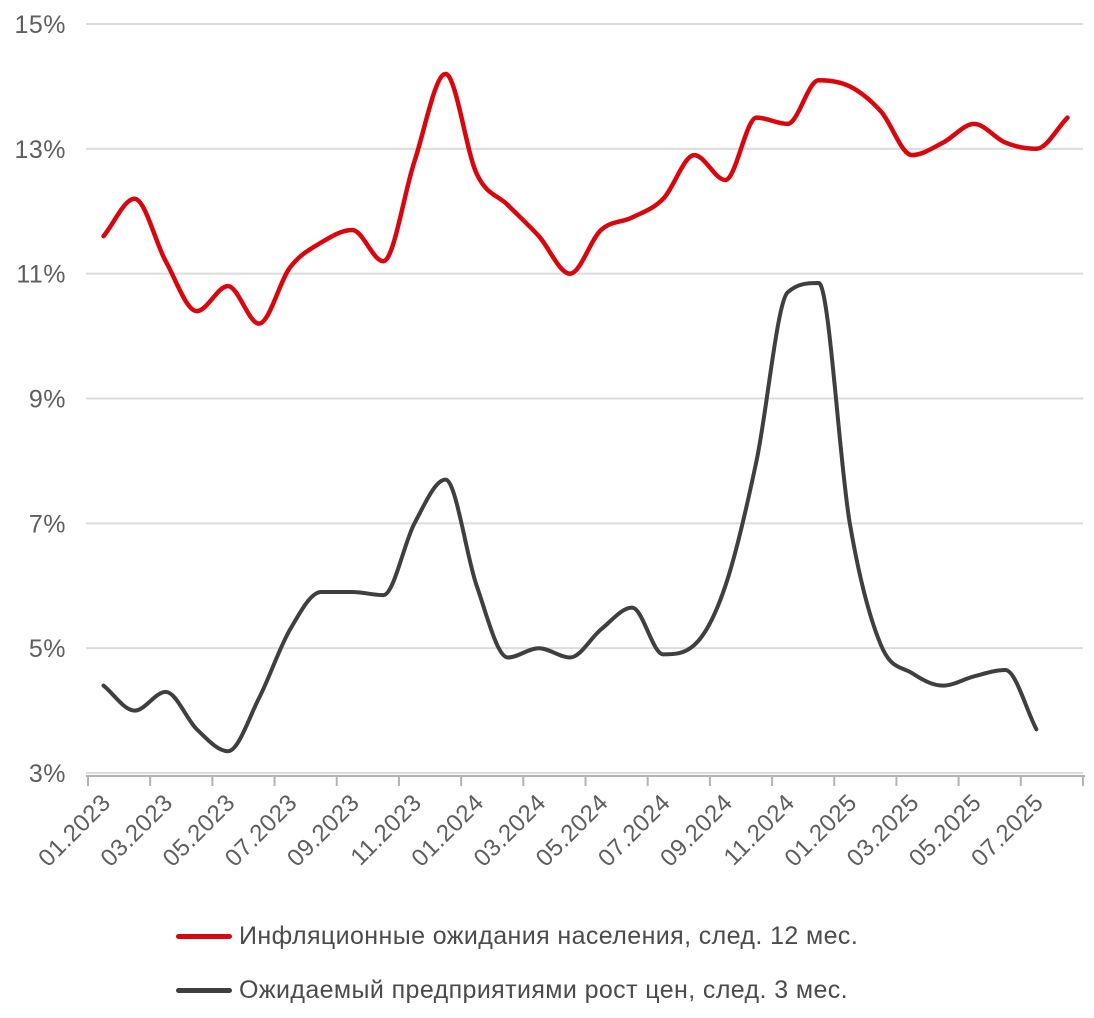  What do you see at coordinates (47, 400) in the screenshot?
I see `y-tick-label: 9%` at bounding box center [47, 400].